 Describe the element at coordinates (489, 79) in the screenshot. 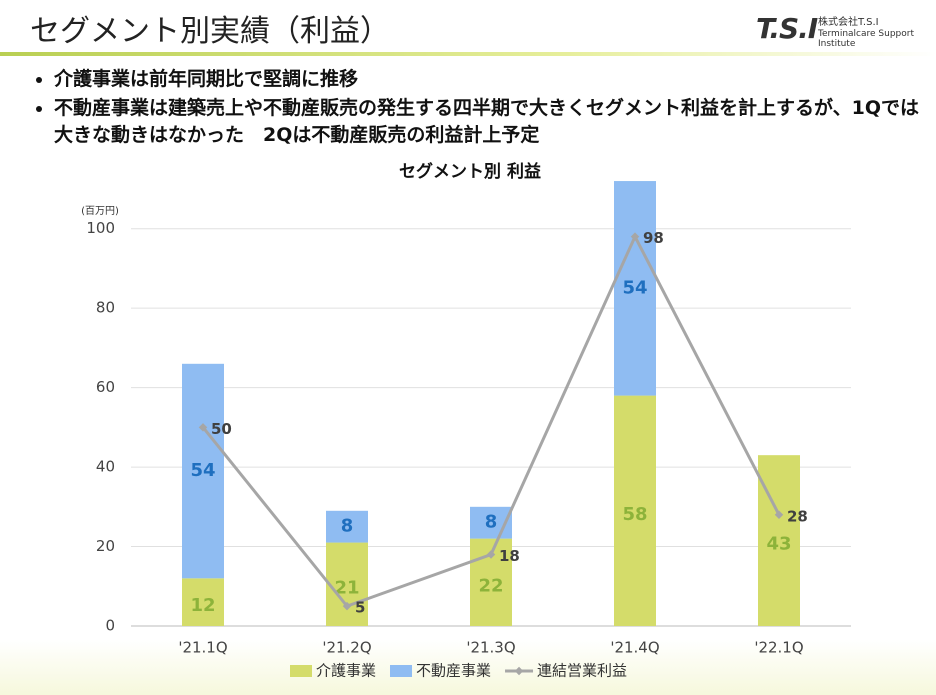

I see `bullet: 介護事業は前年同期比で堅調に推移` at that location.